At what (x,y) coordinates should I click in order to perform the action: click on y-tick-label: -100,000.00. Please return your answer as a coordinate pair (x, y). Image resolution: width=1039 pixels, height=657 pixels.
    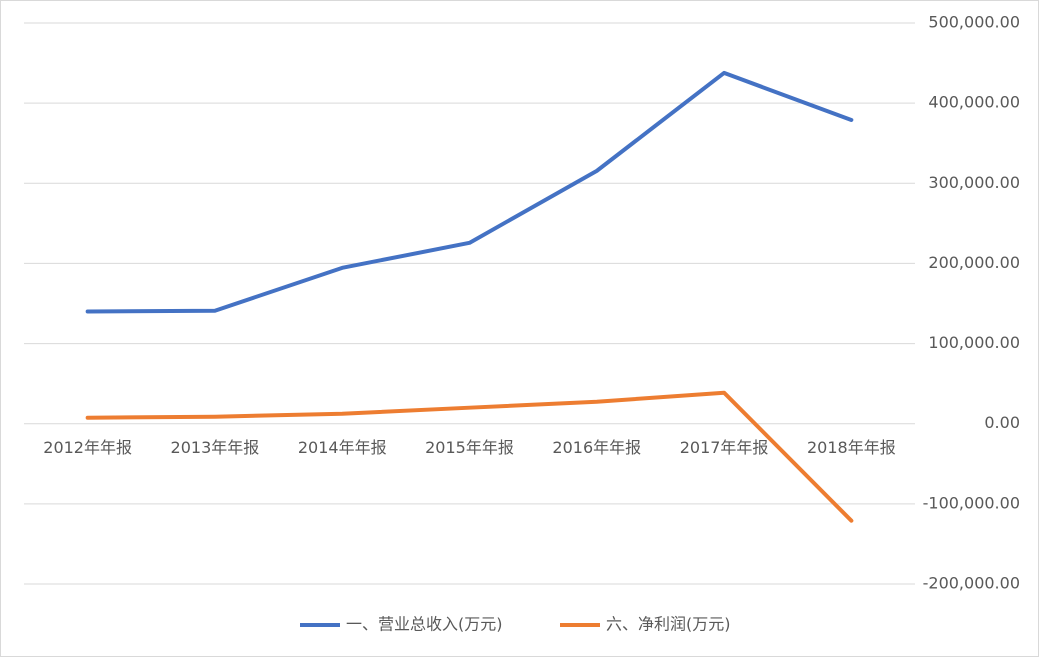
    Looking at the image, I should click on (971, 502).